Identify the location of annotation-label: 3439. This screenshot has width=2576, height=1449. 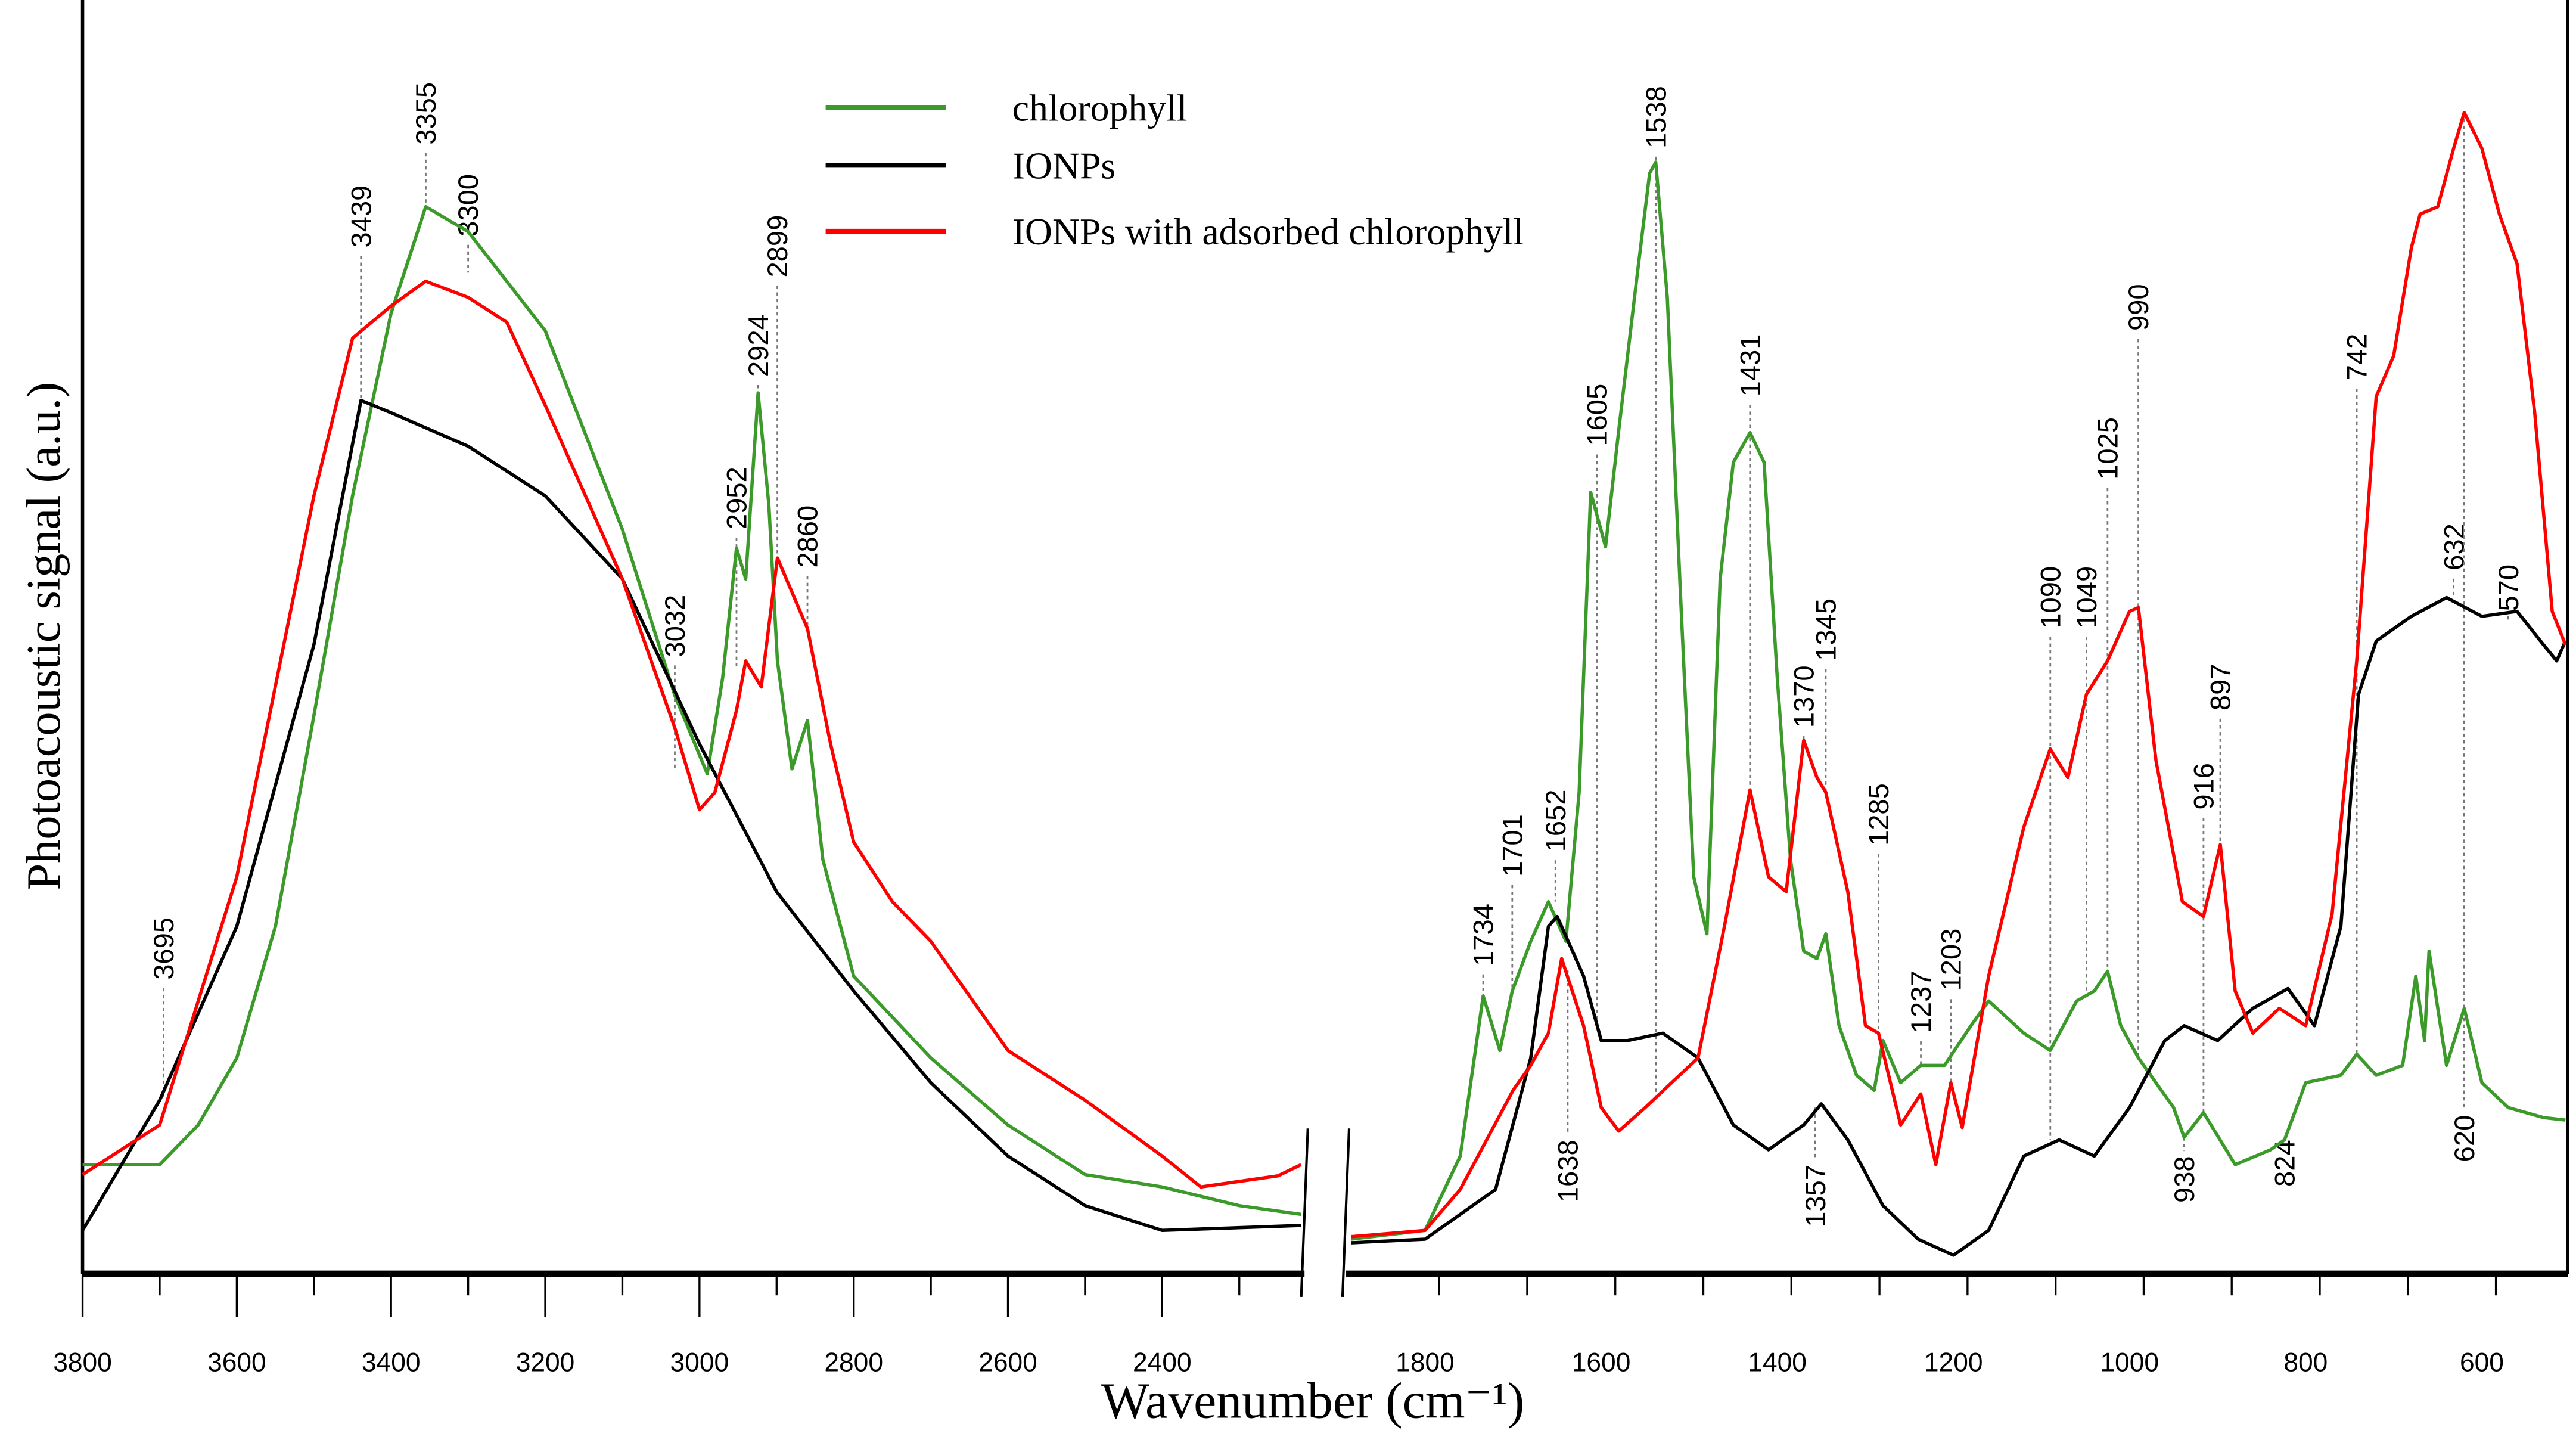
(361, 216).